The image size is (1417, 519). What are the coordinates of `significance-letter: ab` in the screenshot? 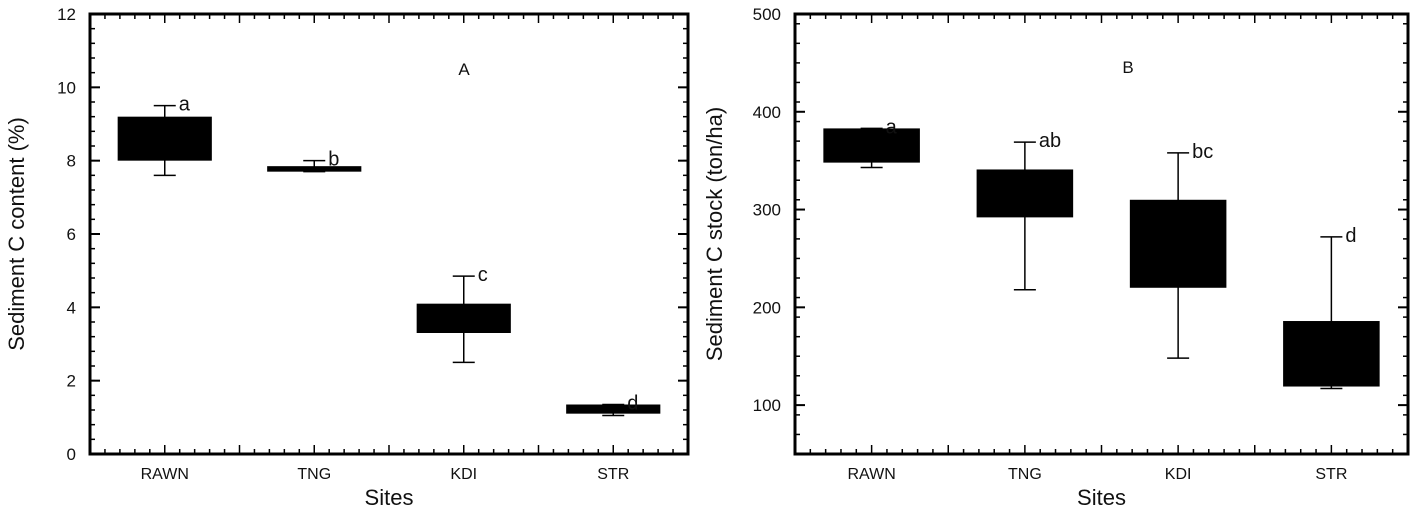 It's located at (1050, 141).